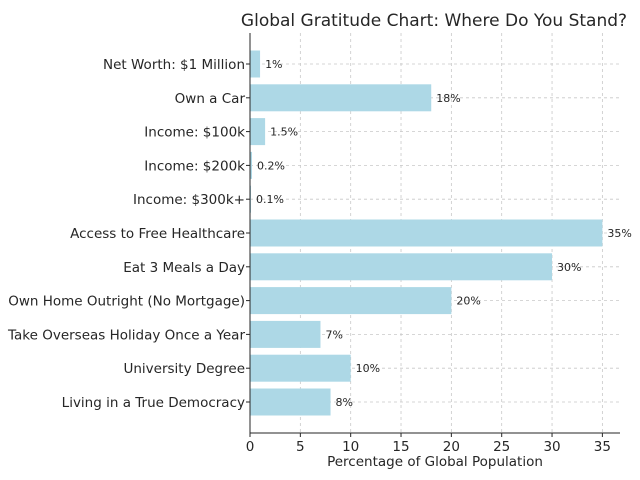 This screenshot has height=480, width=640. What do you see at coordinates (619, 233) in the screenshot?
I see `data-label: 35%` at bounding box center [619, 233].